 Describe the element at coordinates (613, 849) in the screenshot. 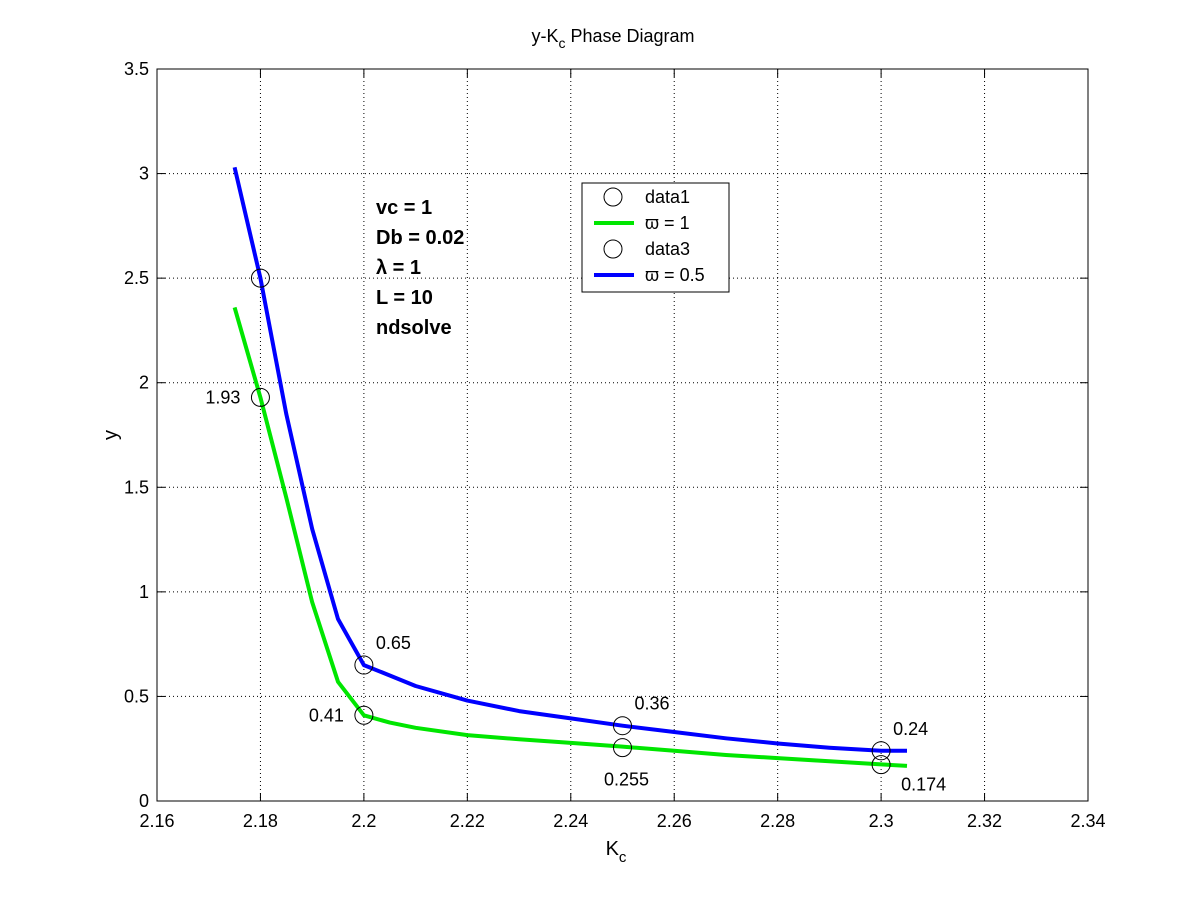

I see `x-axis-label-main: K` at that location.